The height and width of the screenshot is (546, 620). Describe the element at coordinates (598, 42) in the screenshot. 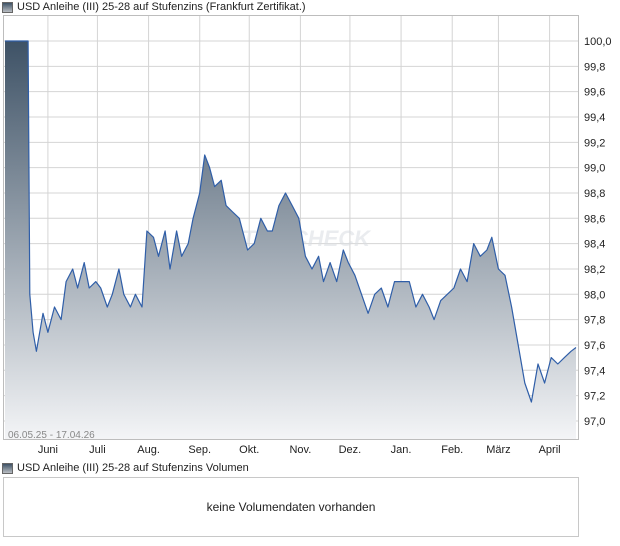

I see `y-tick-label: 100,0` at that location.